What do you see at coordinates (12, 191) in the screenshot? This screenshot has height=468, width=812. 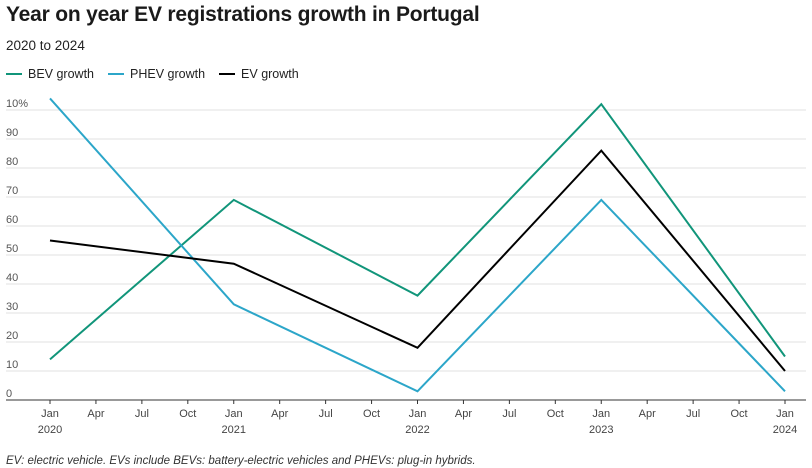 I see `y-tick-label: 70` at bounding box center [12, 191].